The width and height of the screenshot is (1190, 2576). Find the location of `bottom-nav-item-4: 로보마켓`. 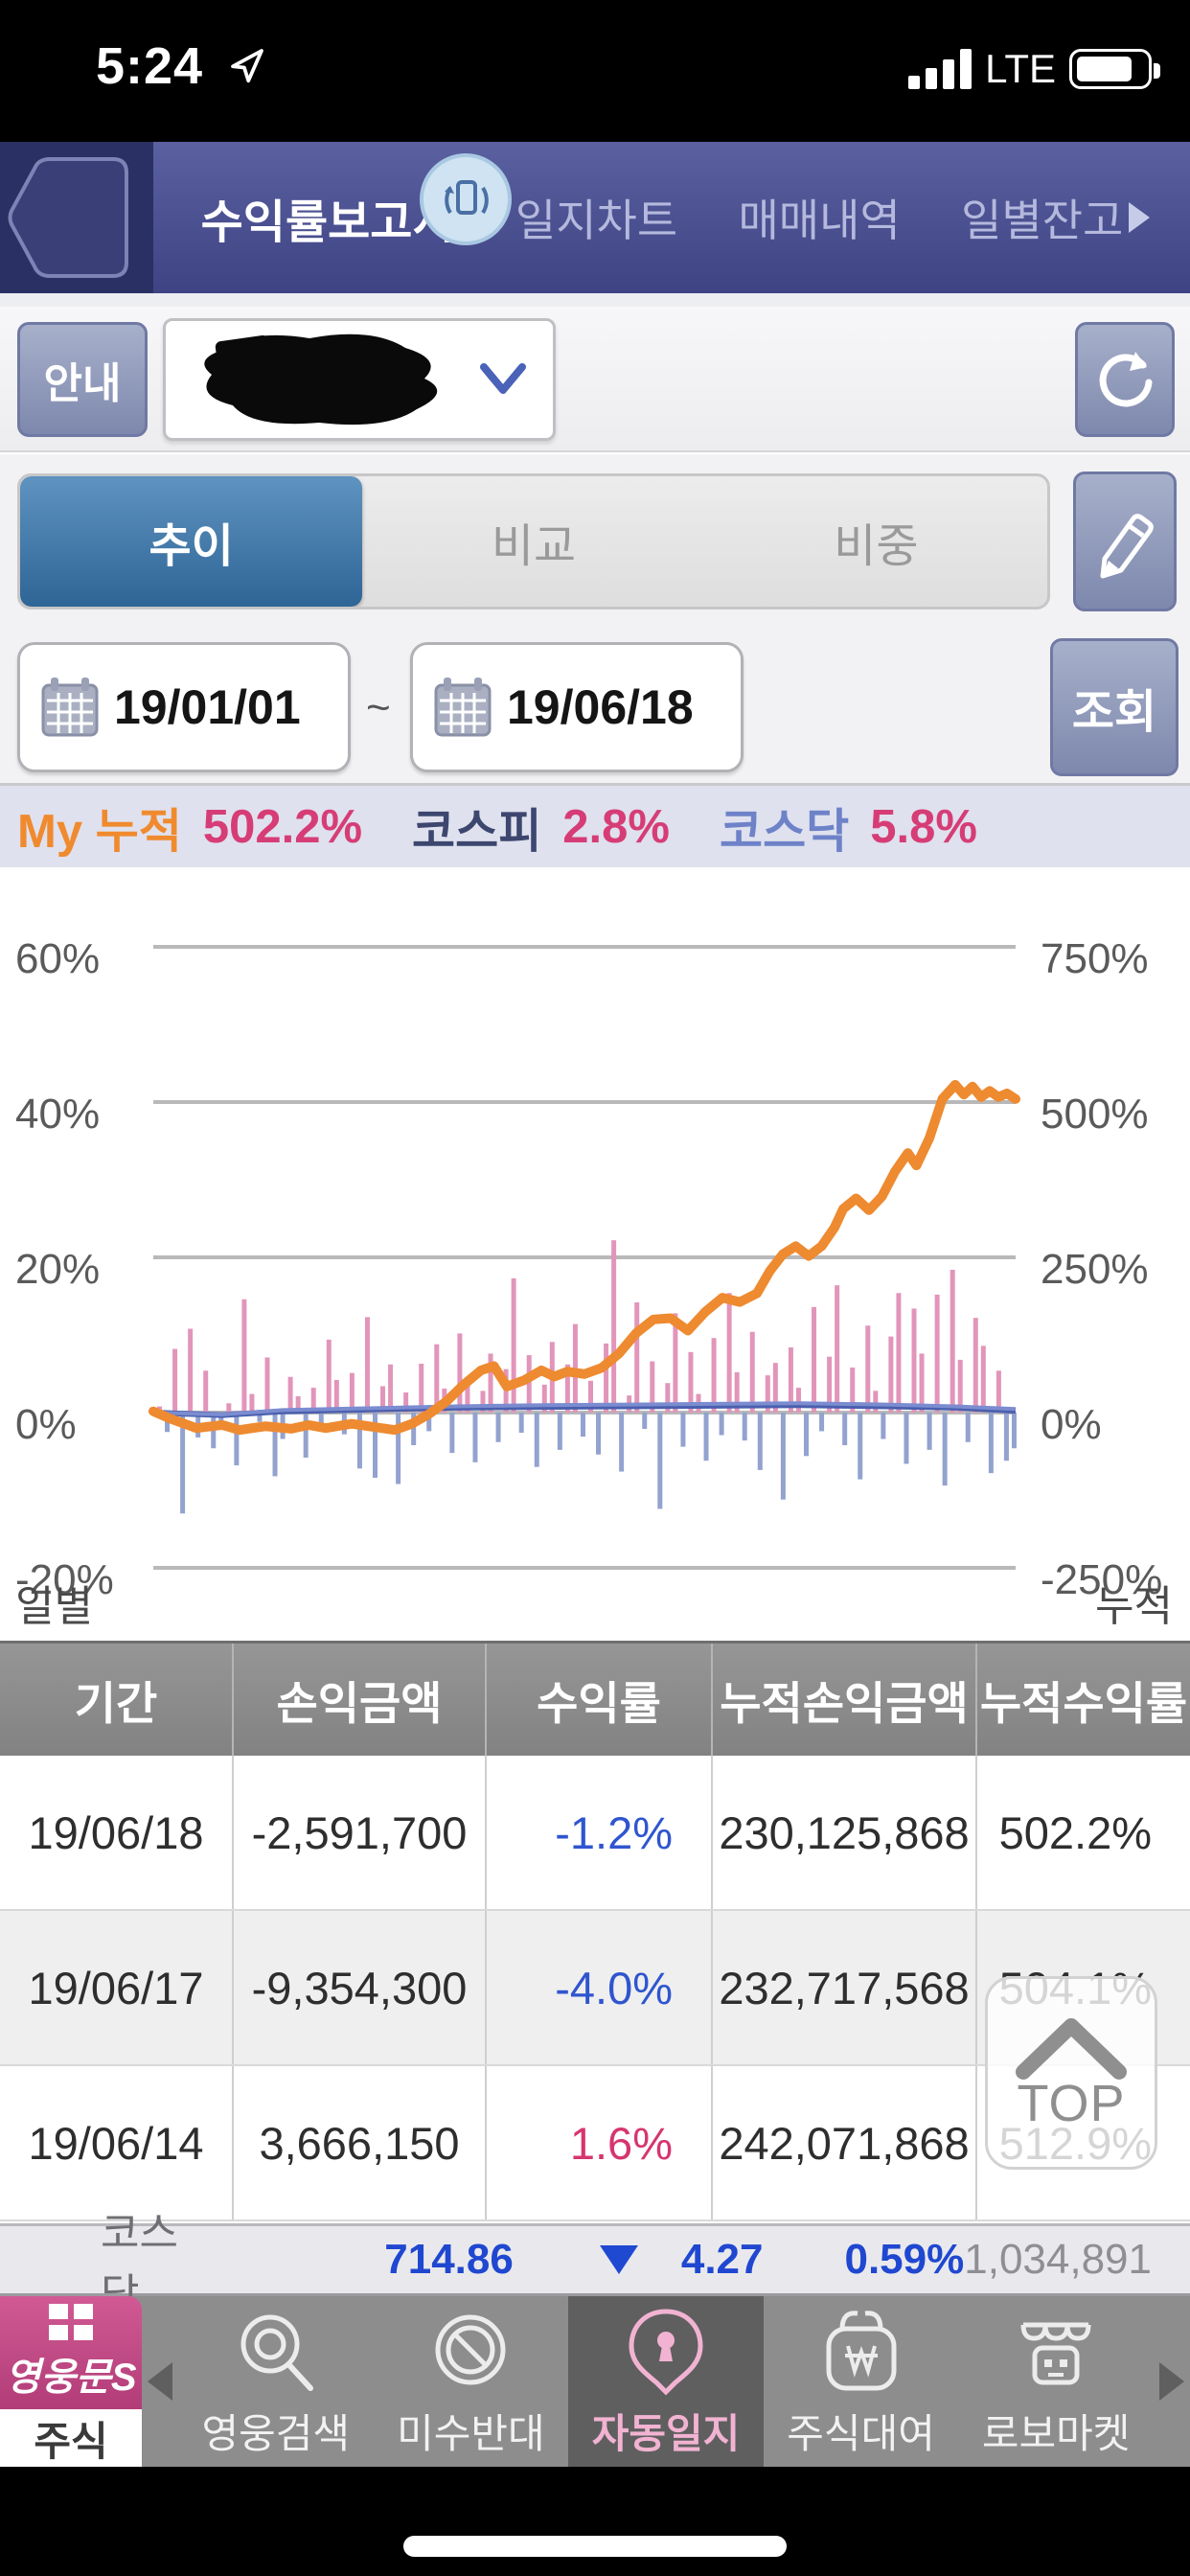

bottom-nav-item-4: 로보마켓 is located at coordinates (1056, 2381).